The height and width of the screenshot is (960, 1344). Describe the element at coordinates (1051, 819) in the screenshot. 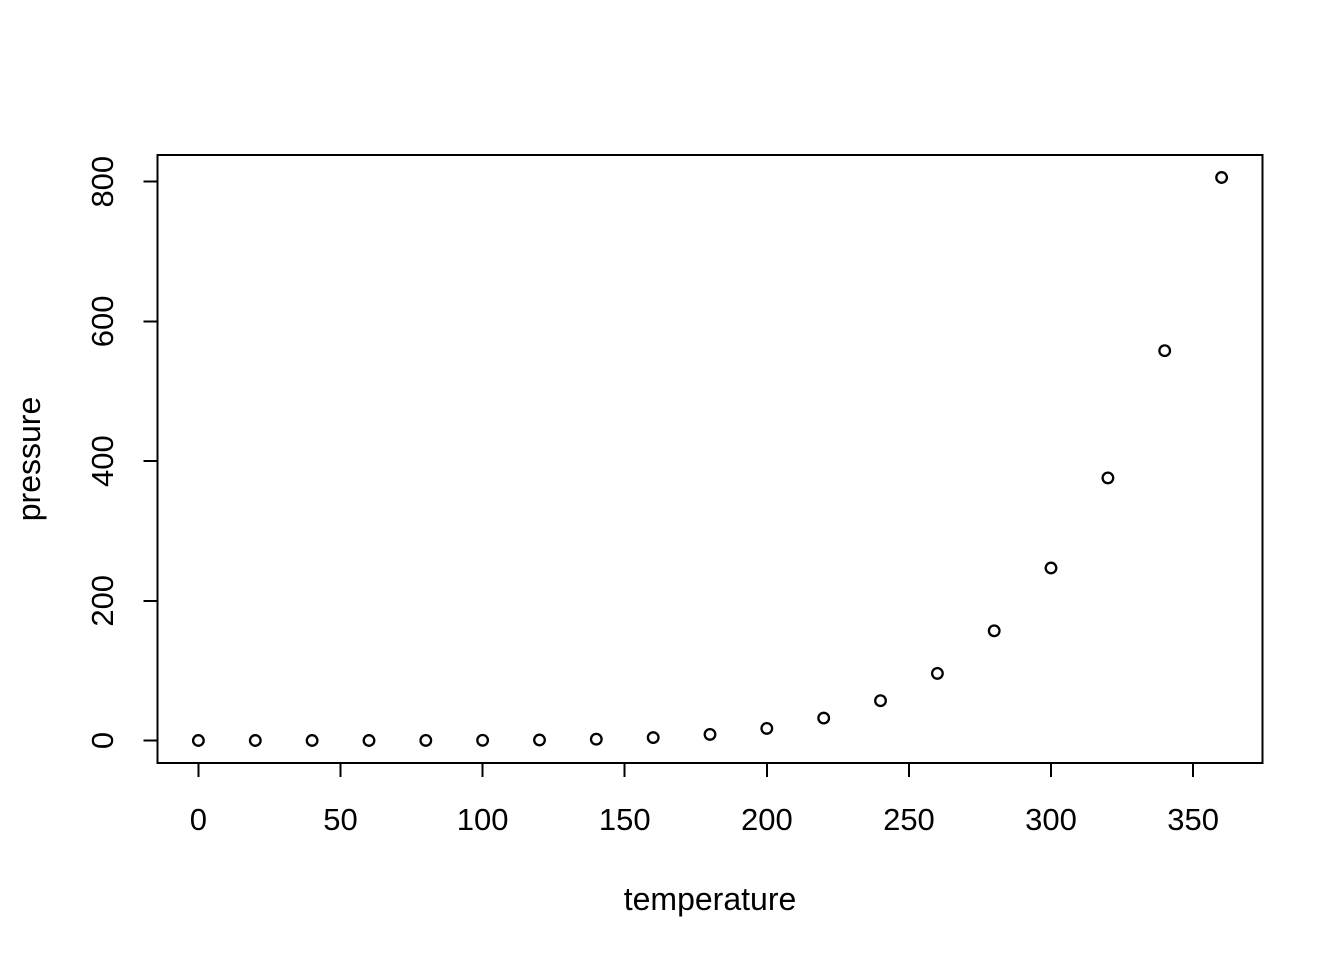

I see `x-tick-label: 300` at that location.